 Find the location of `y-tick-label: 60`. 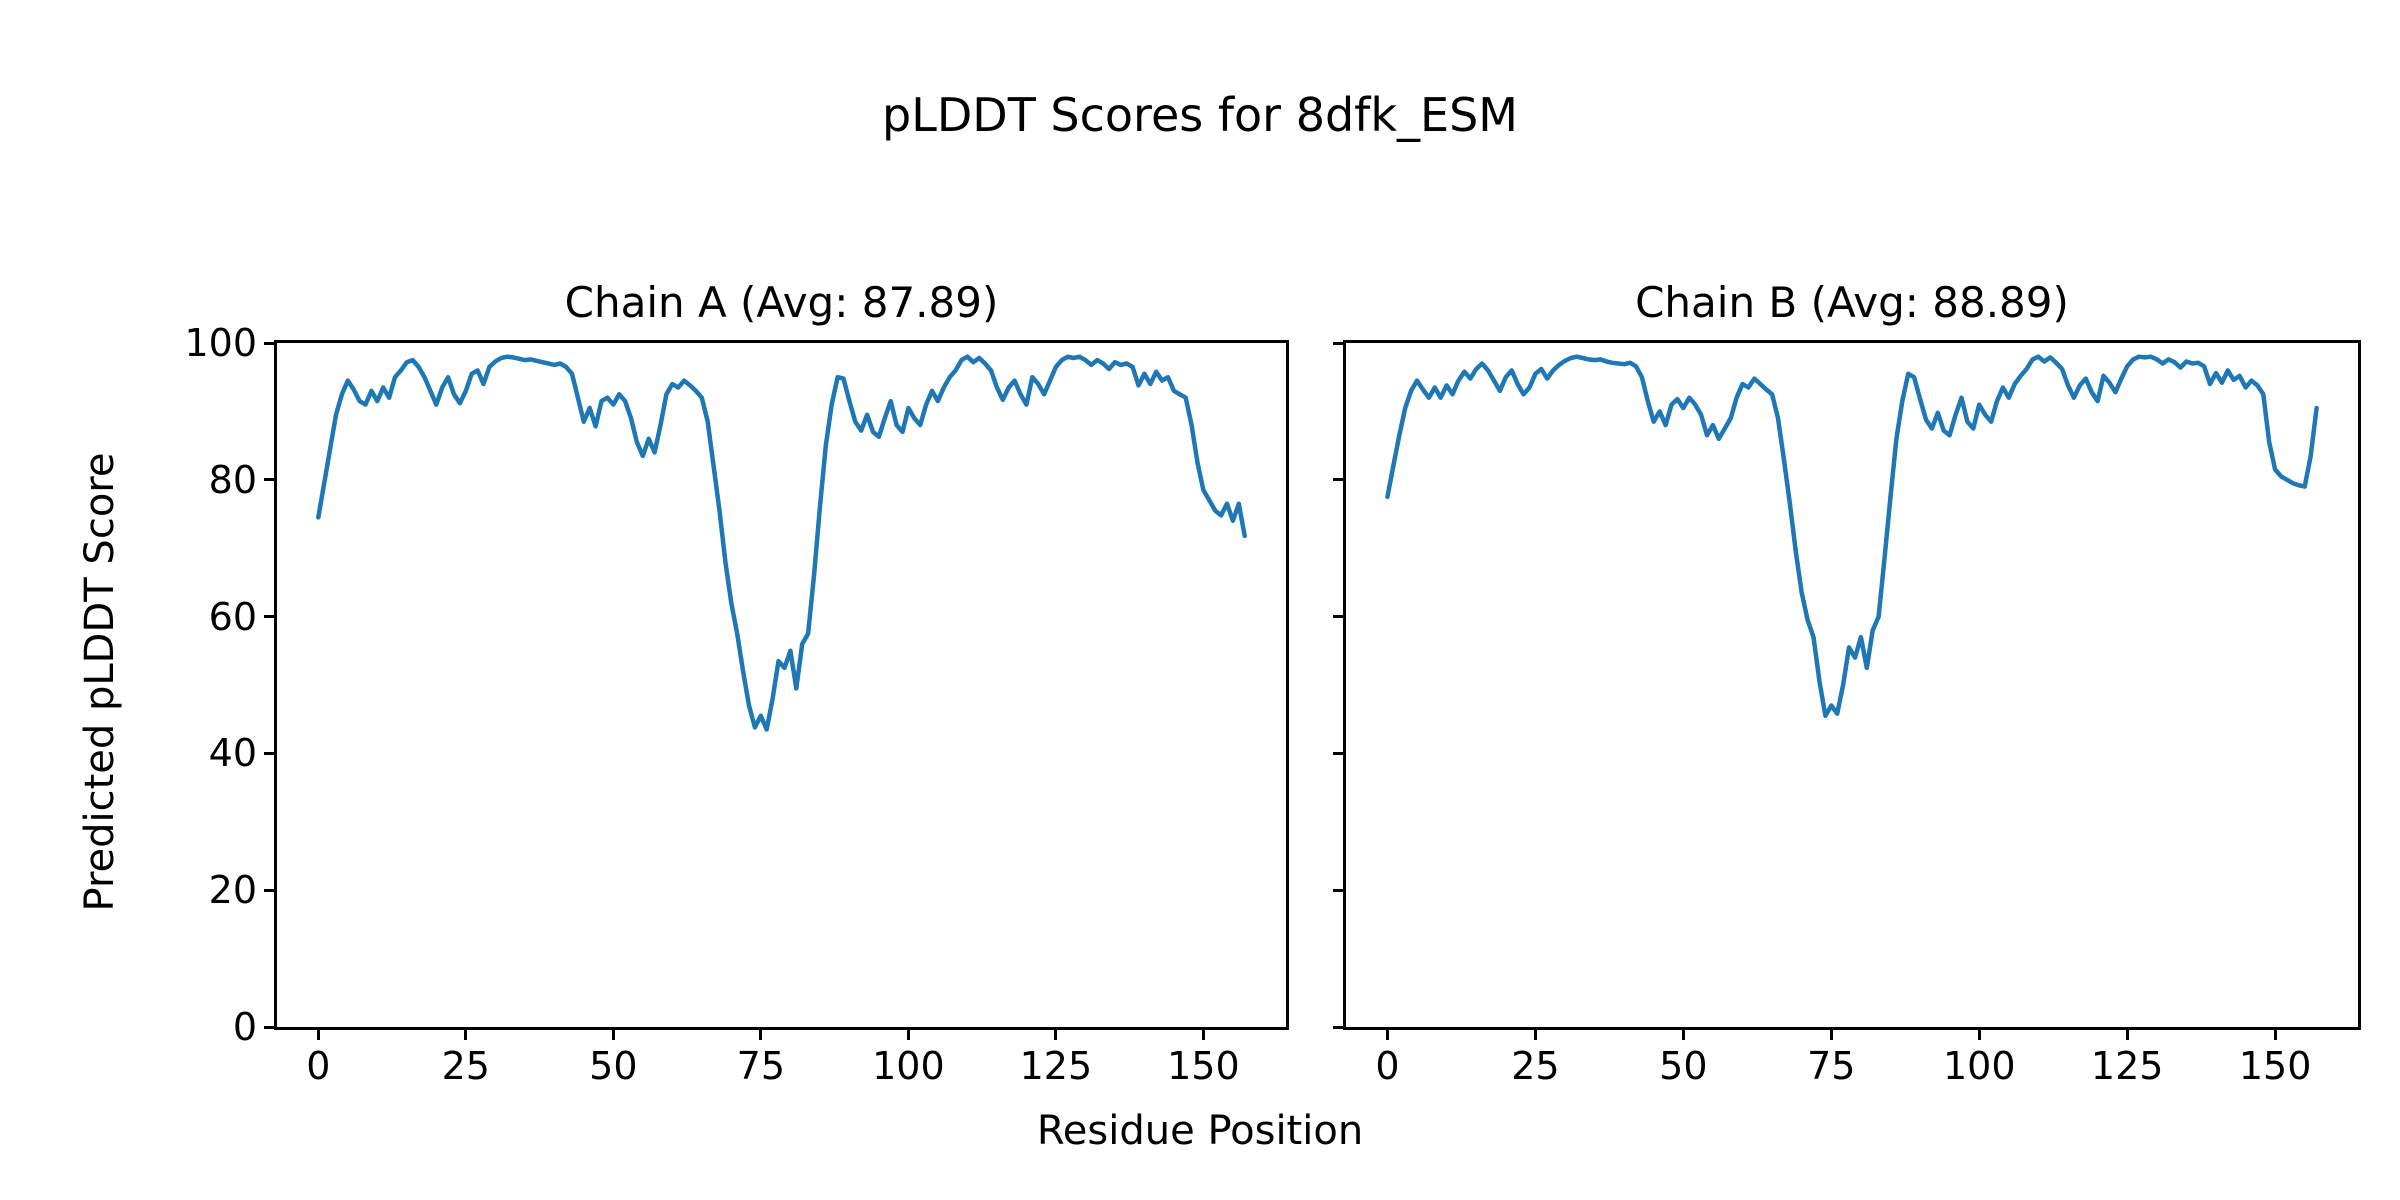

y-tick-label: 60 is located at coordinates (232, 616).